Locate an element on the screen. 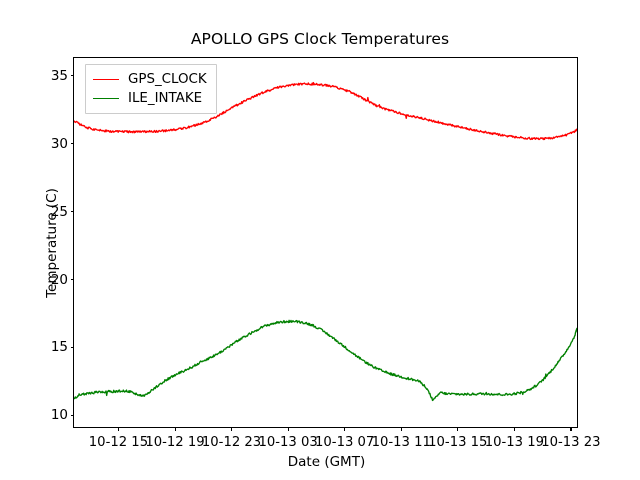 The height and width of the screenshot is (480, 640). chart-legend: GPS_CLOCK ILE_INTAKE is located at coordinates (151, 89).